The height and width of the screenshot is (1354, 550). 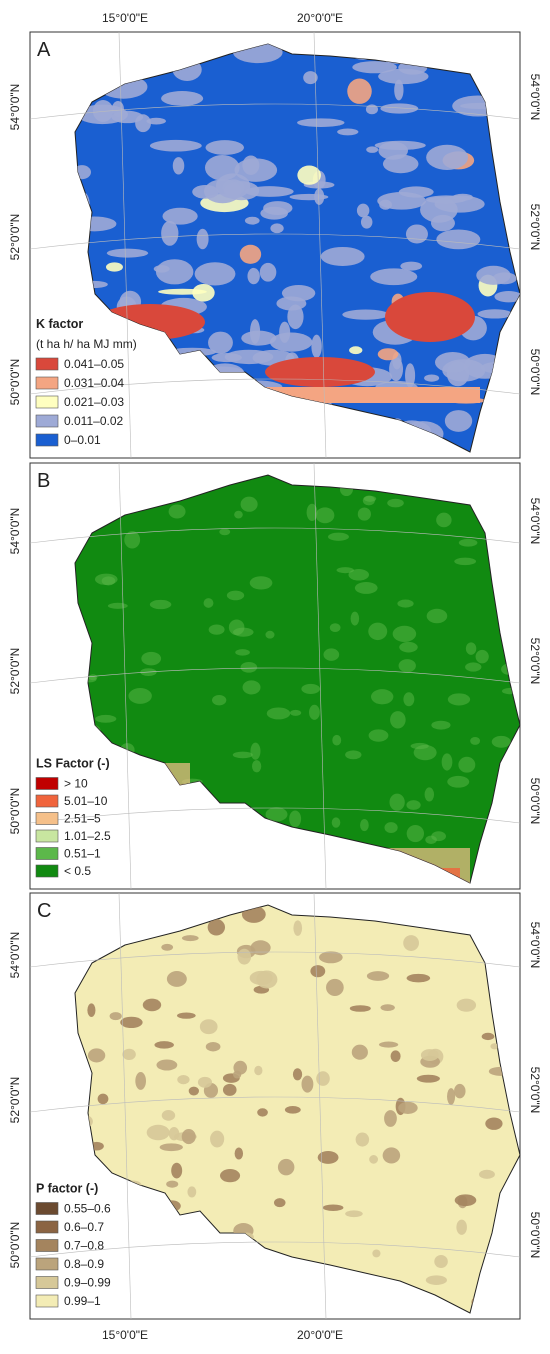 I want to click on legend-label: 0–0.01, so click(x=82, y=440).